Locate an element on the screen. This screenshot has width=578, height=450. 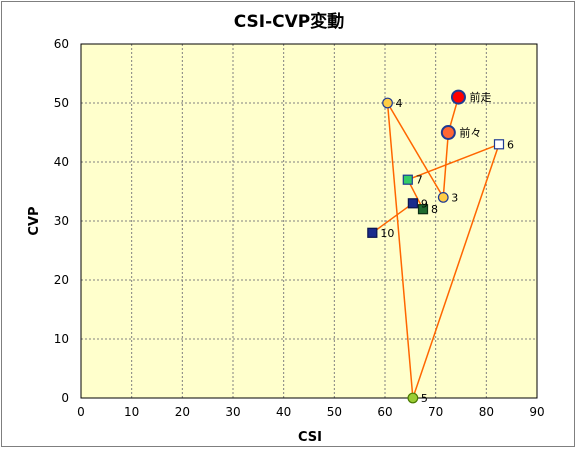
y-tick-labels: 0 10 20 30 40 50 60 is located at coordinates (61, 221).